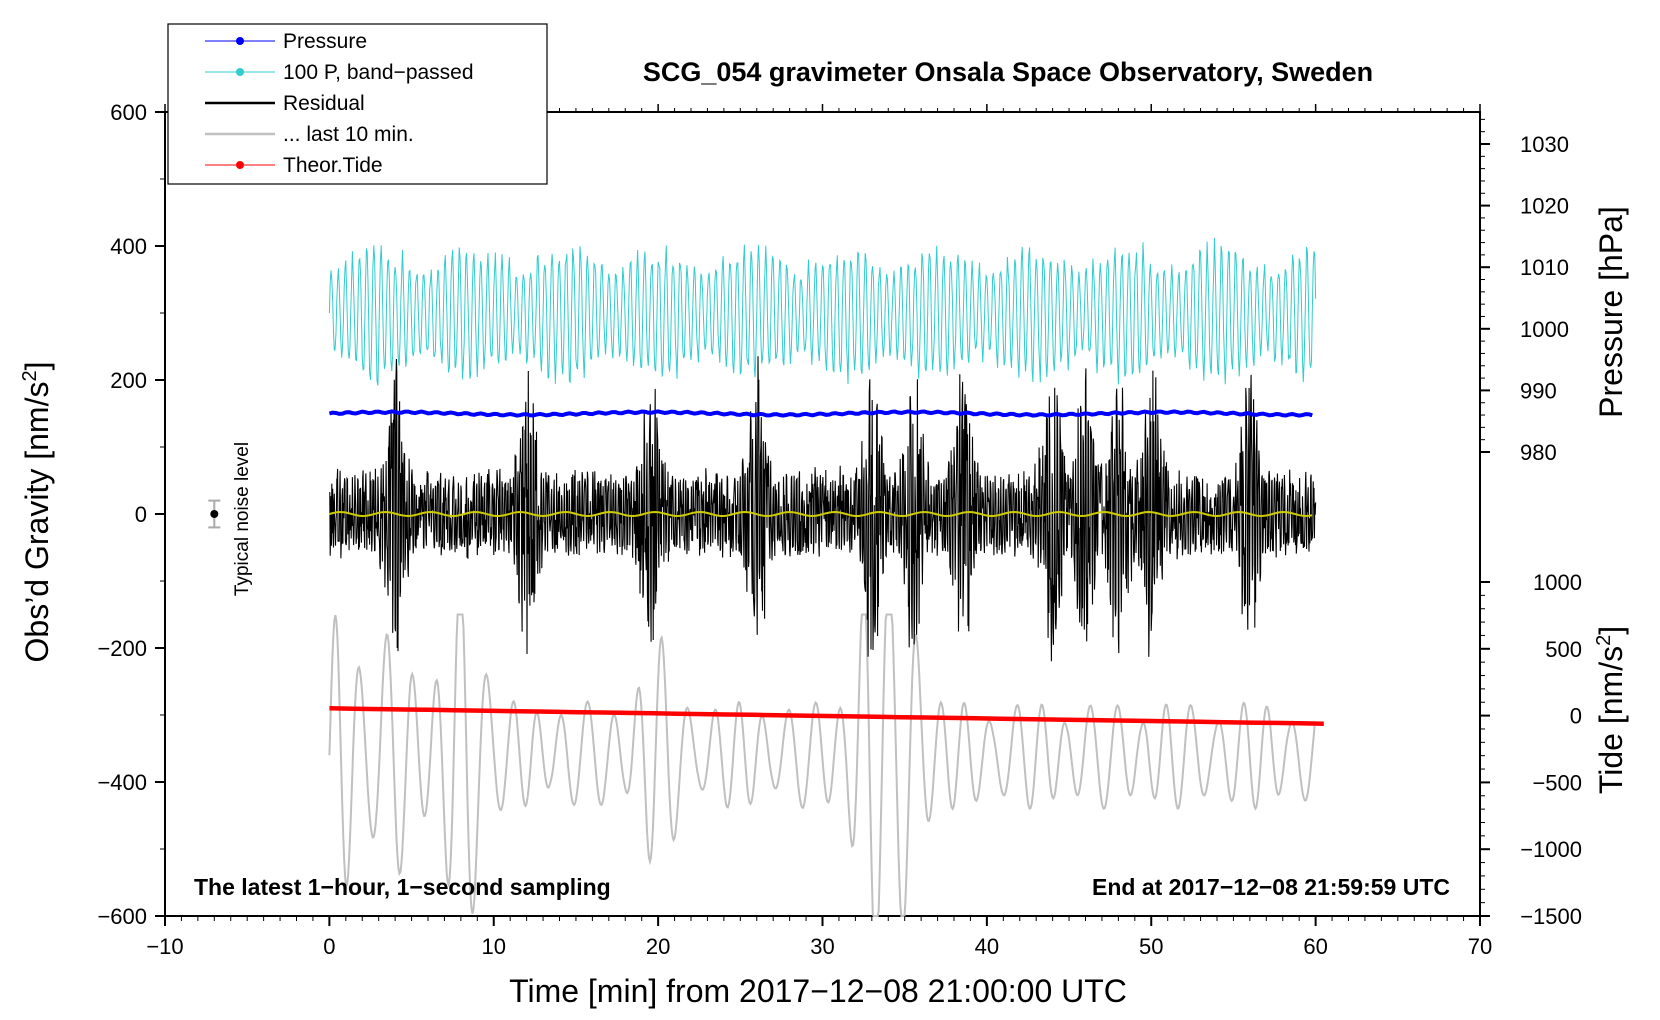  Describe the element at coordinates (1551, 849) in the screenshot. I see `tide-tick-label: −1000` at that location.